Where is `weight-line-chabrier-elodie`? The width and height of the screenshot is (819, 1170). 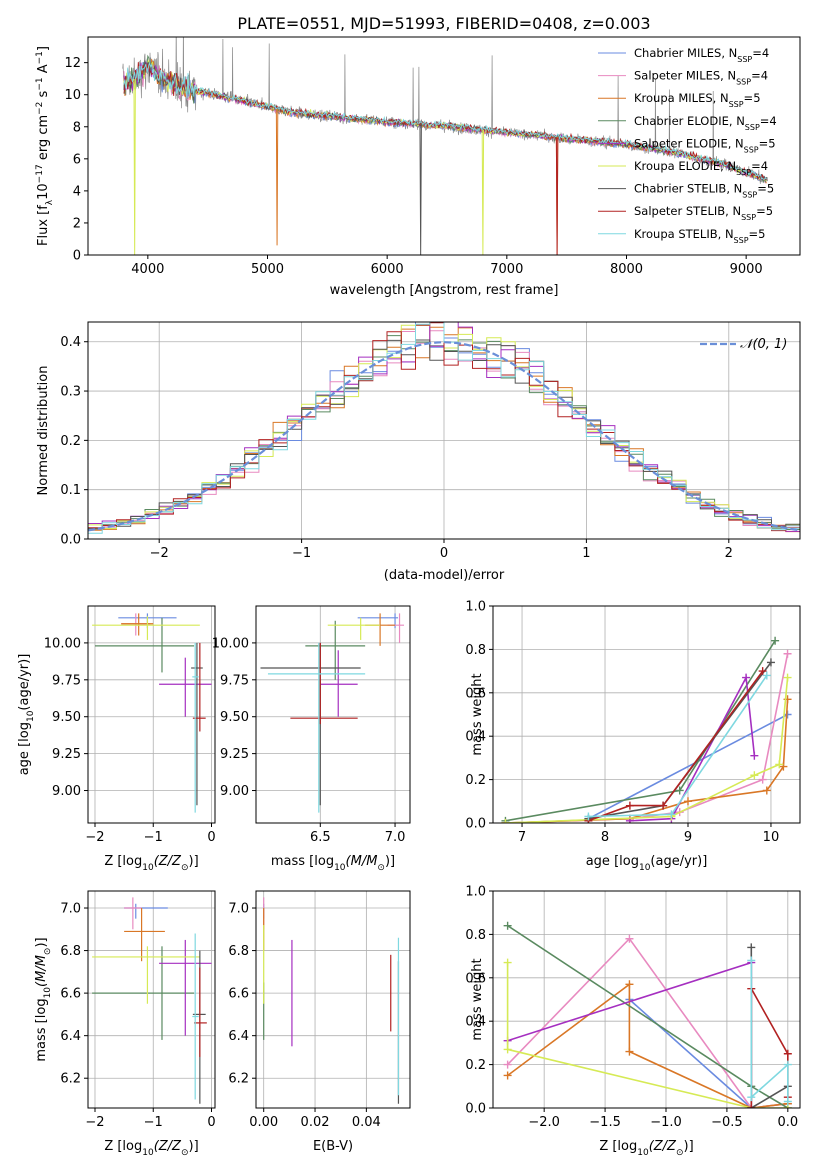
weight-line-chabrier-elodie is located at coordinates (640, 731).